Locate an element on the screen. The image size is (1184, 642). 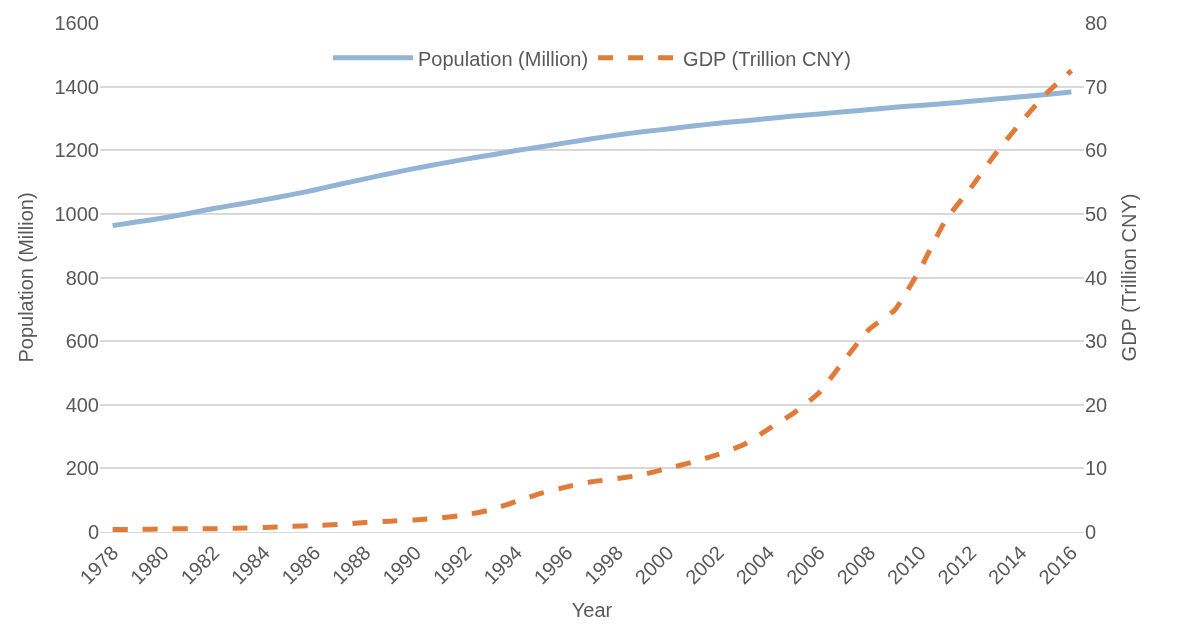
y2-tick-label: 70 is located at coordinates (1096, 86).